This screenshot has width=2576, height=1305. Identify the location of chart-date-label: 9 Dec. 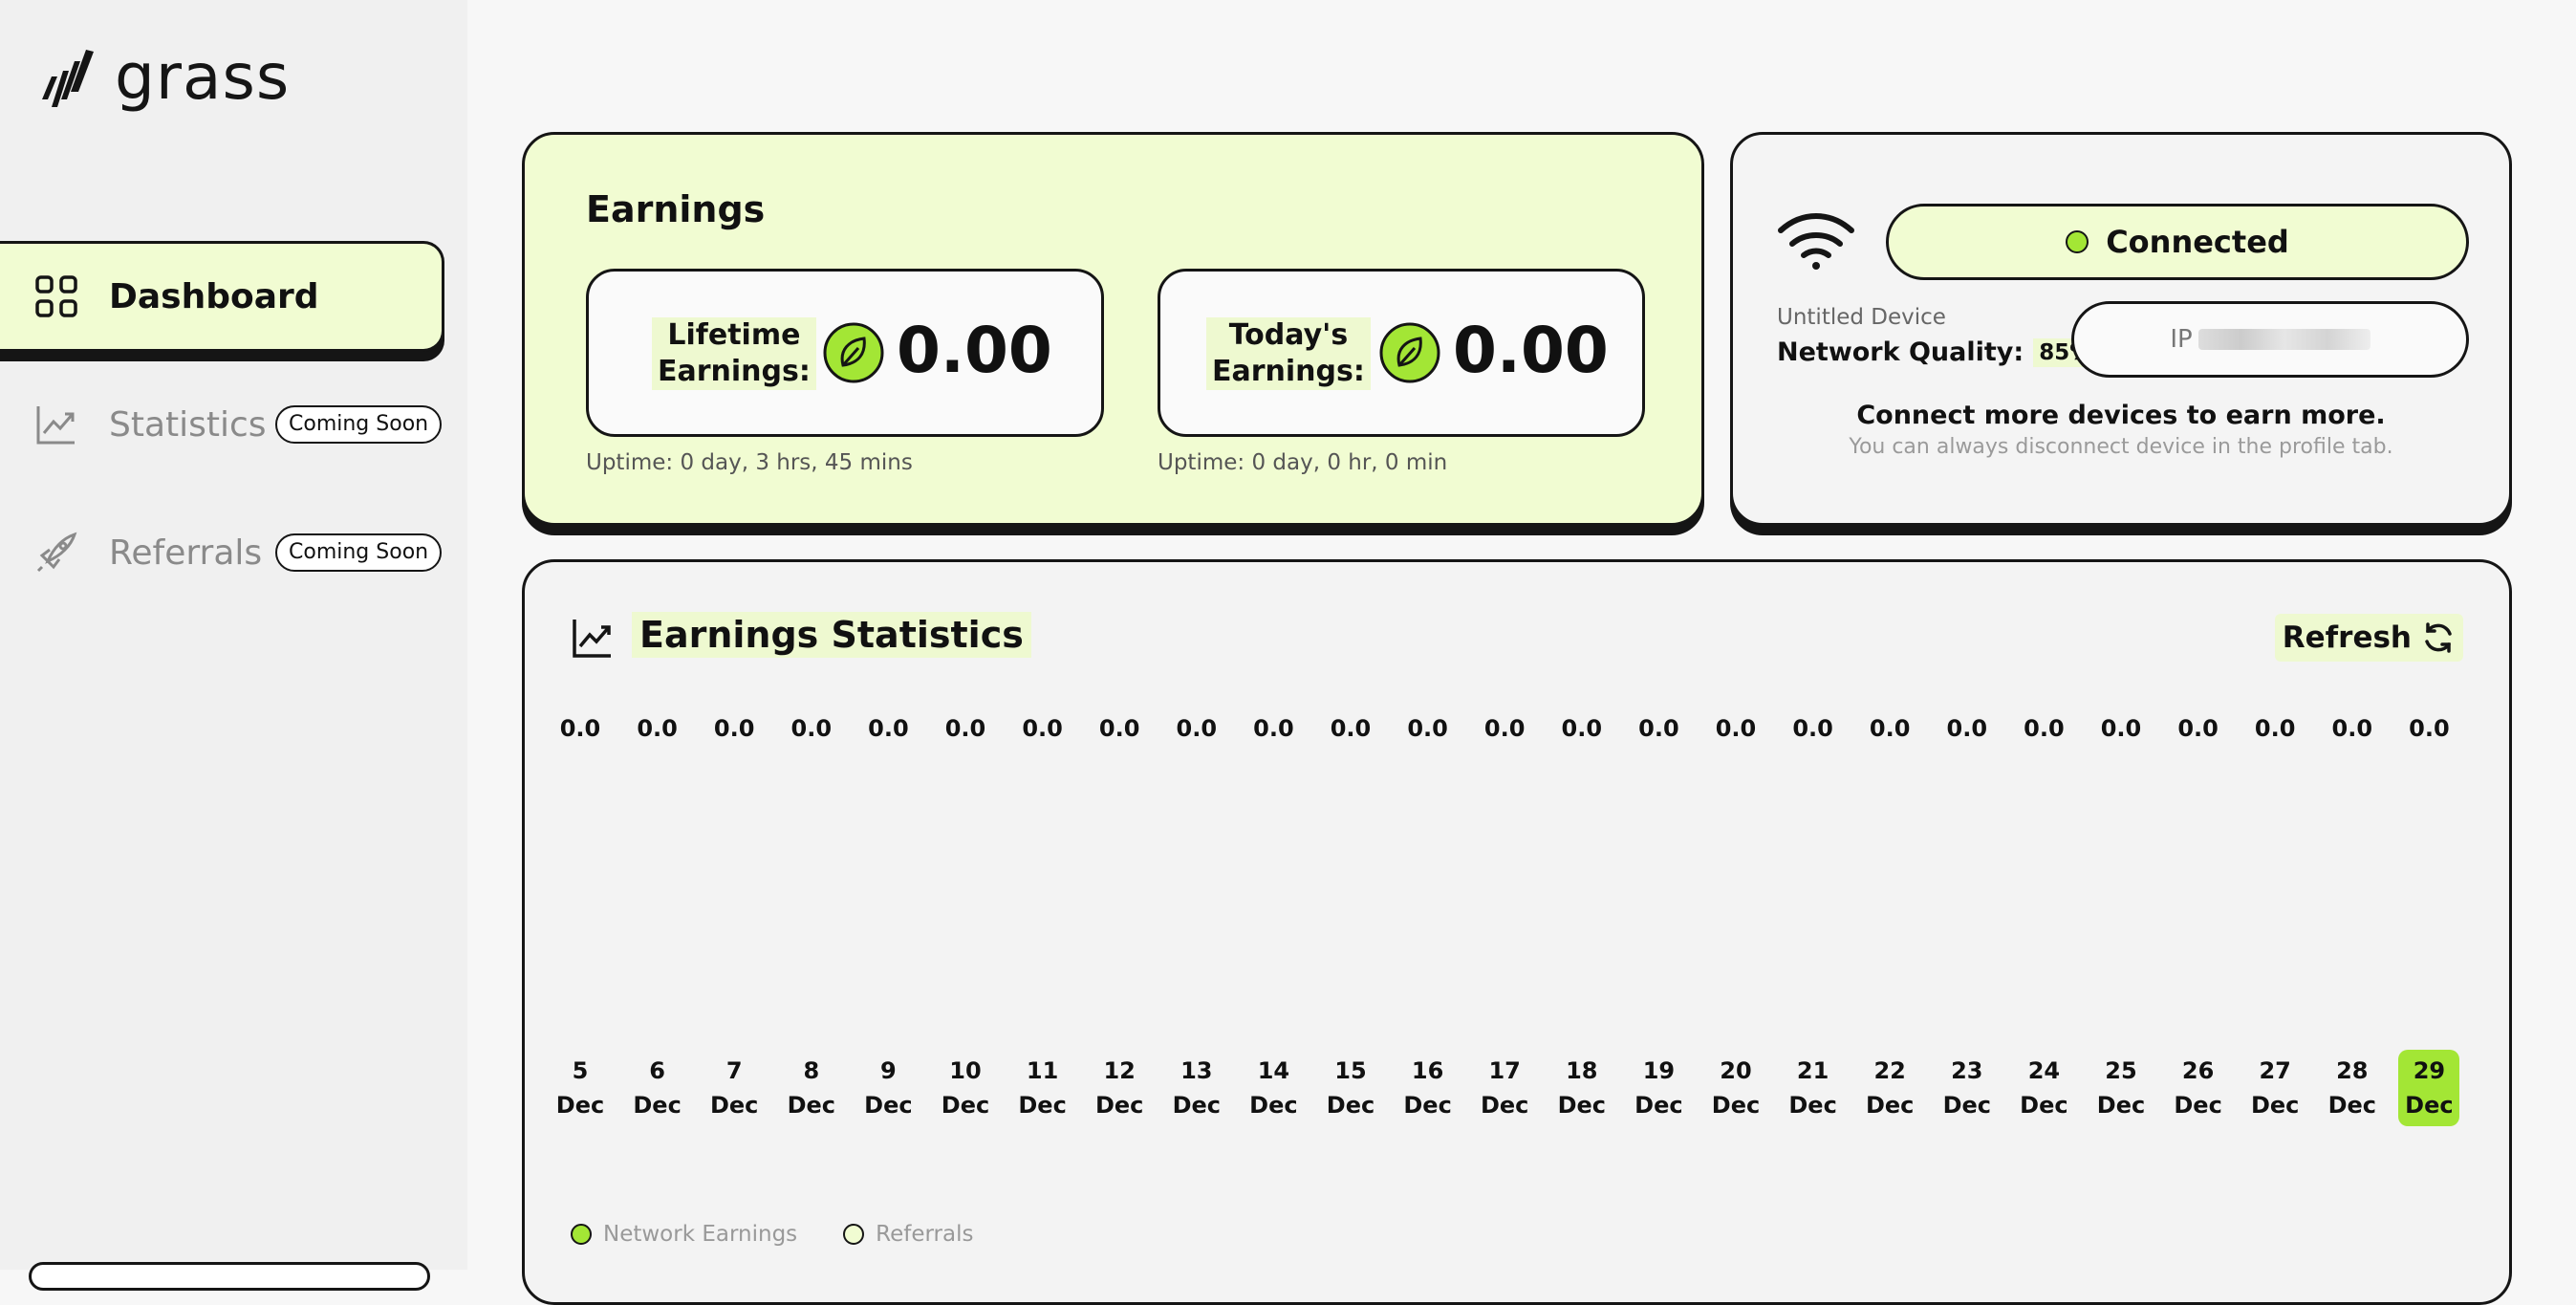
(888, 1088).